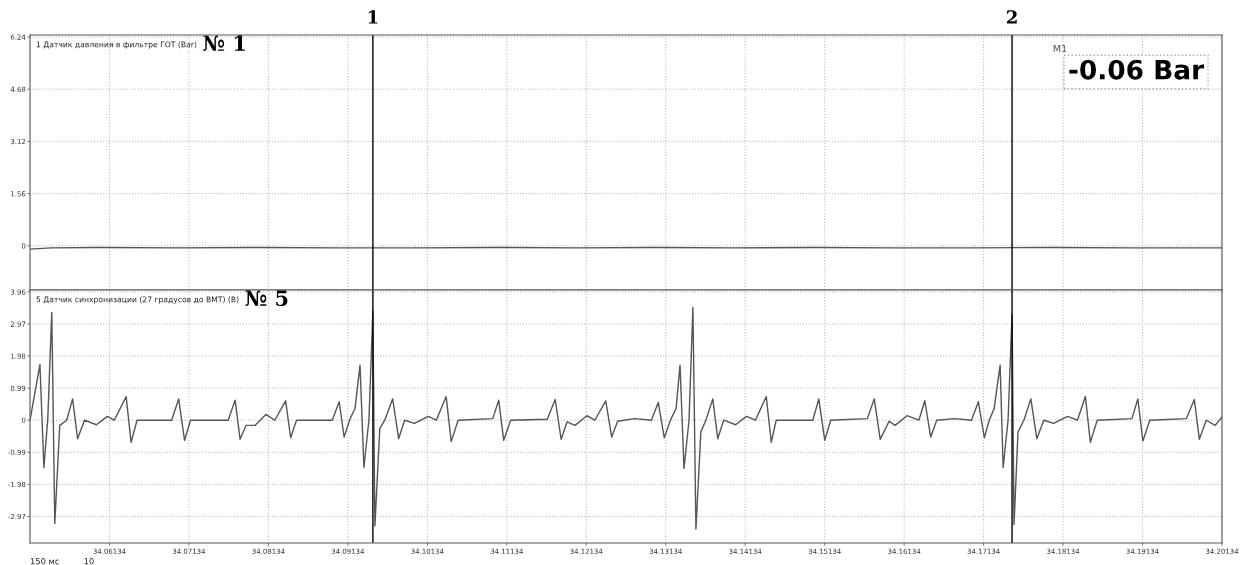 This screenshot has width=1243, height=565. What do you see at coordinates (1137, 69) in the screenshot?
I see `annotation: -0.06 Bar` at bounding box center [1137, 69].